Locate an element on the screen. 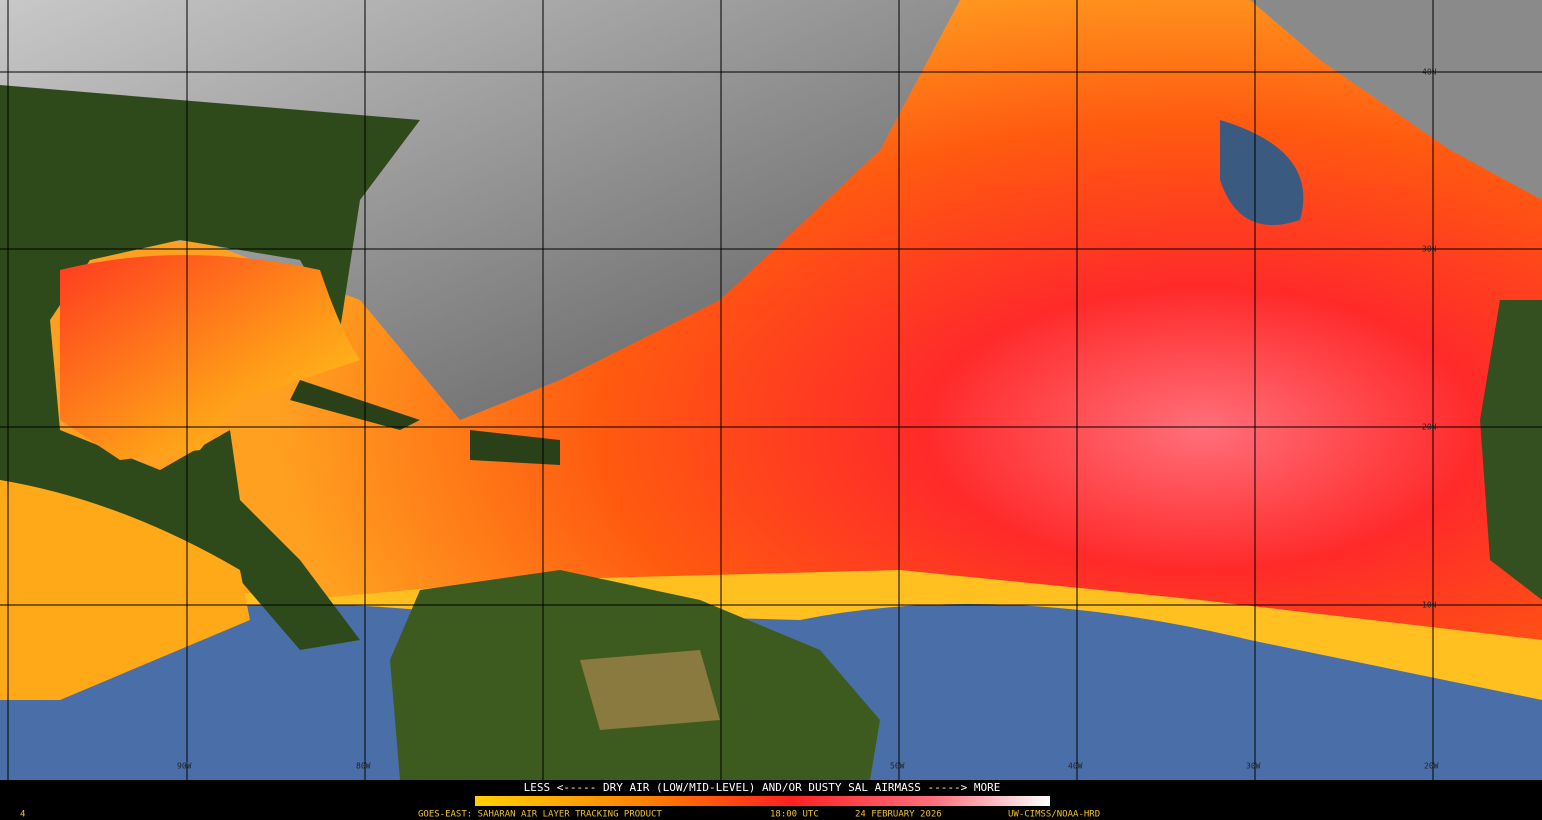 The image size is (1542, 820). latitude-label: 20N is located at coordinates (1429, 427).